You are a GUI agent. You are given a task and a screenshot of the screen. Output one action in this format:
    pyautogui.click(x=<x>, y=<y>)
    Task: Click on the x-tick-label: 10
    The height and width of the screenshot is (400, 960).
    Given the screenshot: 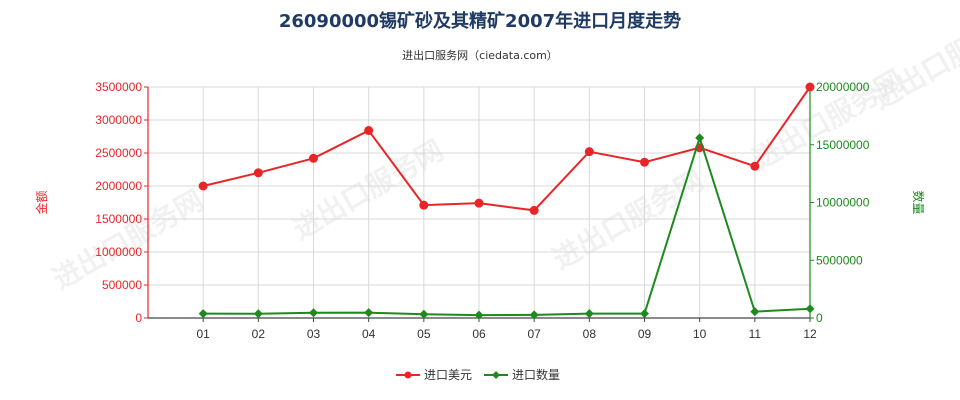 What is the action you would take?
    pyautogui.click(x=700, y=334)
    